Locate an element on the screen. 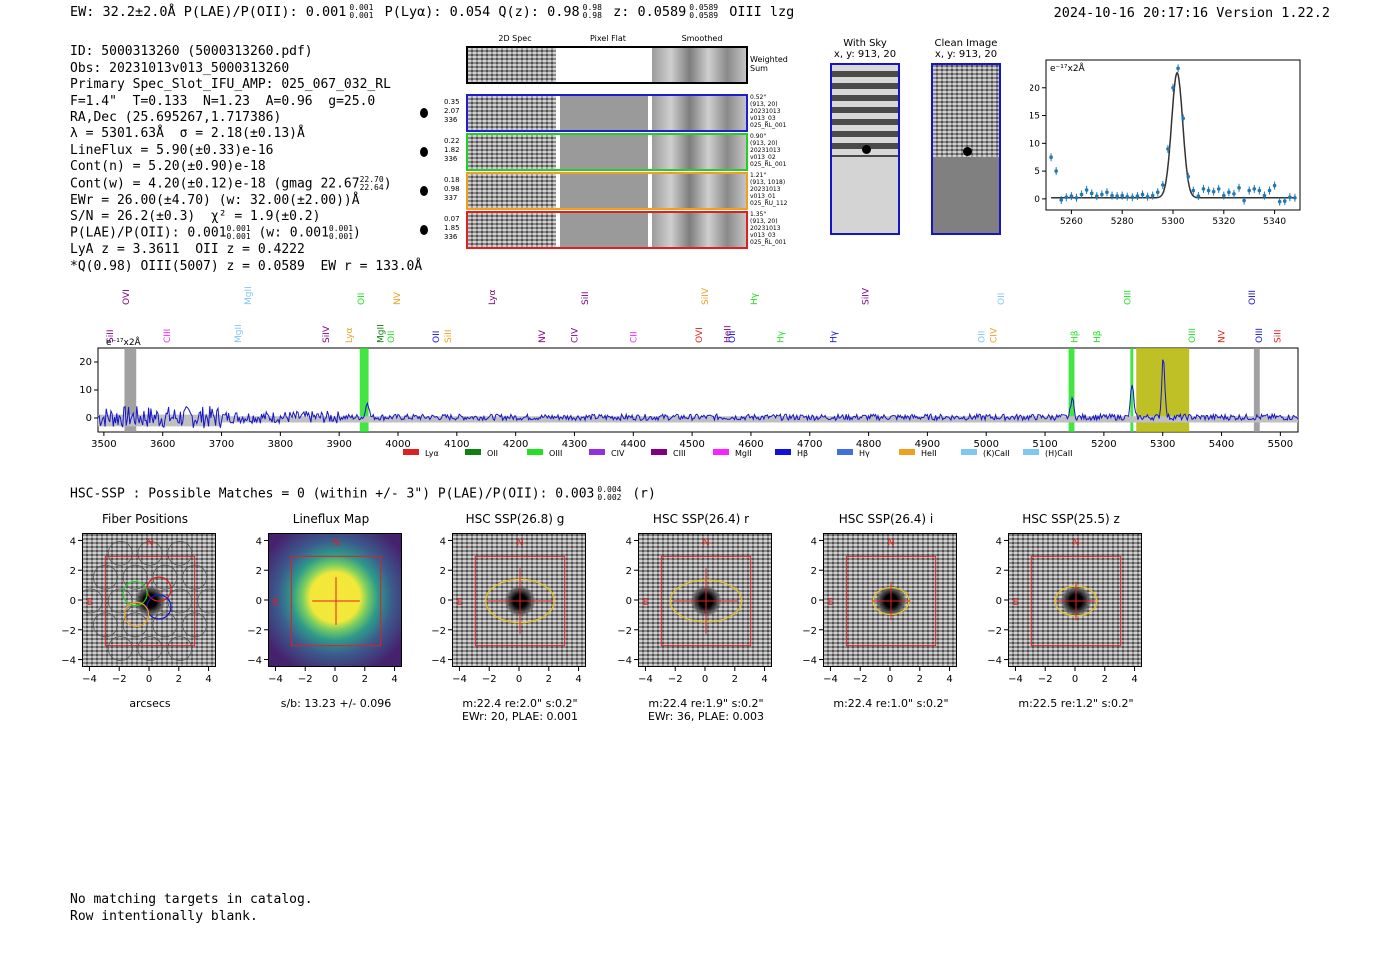 The image size is (1400, 953). spectrum-xtick-label: 4700 is located at coordinates (809, 444).